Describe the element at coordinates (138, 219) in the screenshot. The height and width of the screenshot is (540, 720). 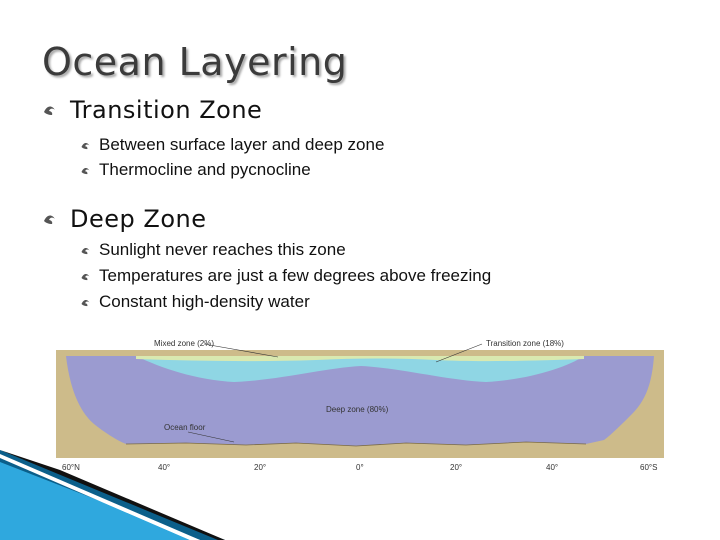
I see `section-heading-label: Deep Zone` at that location.